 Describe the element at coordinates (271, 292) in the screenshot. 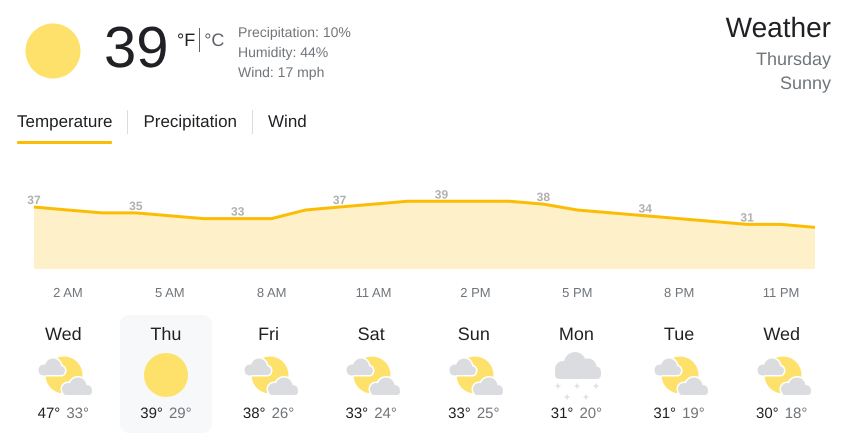

I see `x-tick-label: 8 AM` at that location.